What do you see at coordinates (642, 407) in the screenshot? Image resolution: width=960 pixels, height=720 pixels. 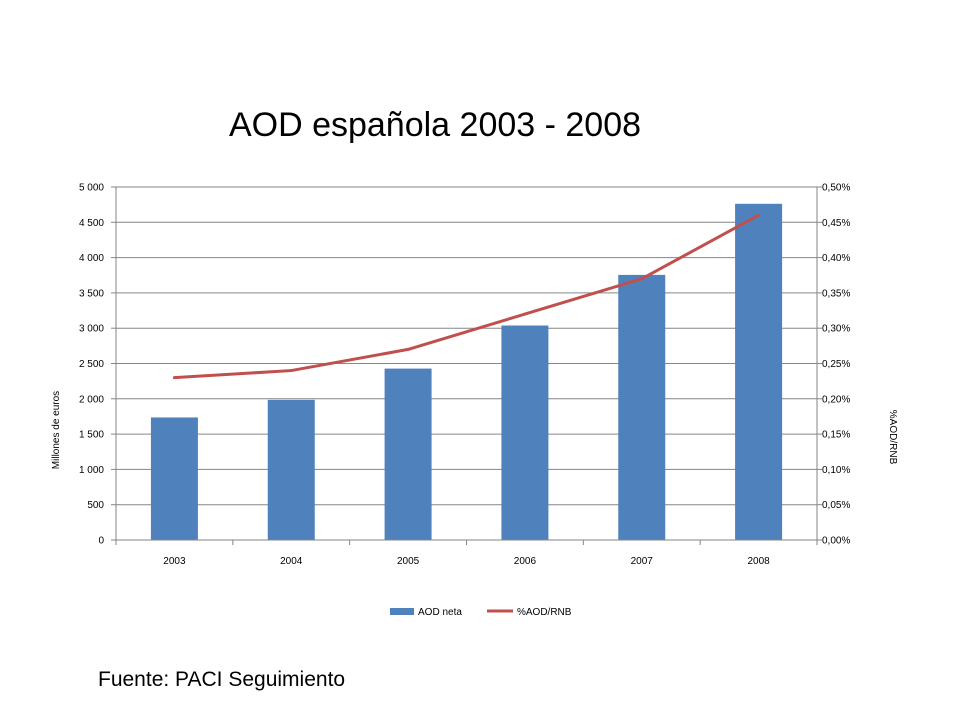 I see `bar-2007` at bounding box center [642, 407].